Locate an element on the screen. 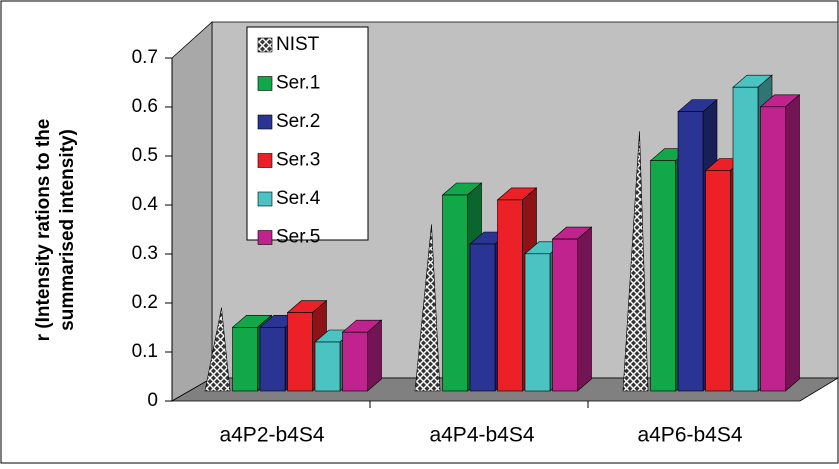  y-tick-label: 0.6 is located at coordinates (145, 106).